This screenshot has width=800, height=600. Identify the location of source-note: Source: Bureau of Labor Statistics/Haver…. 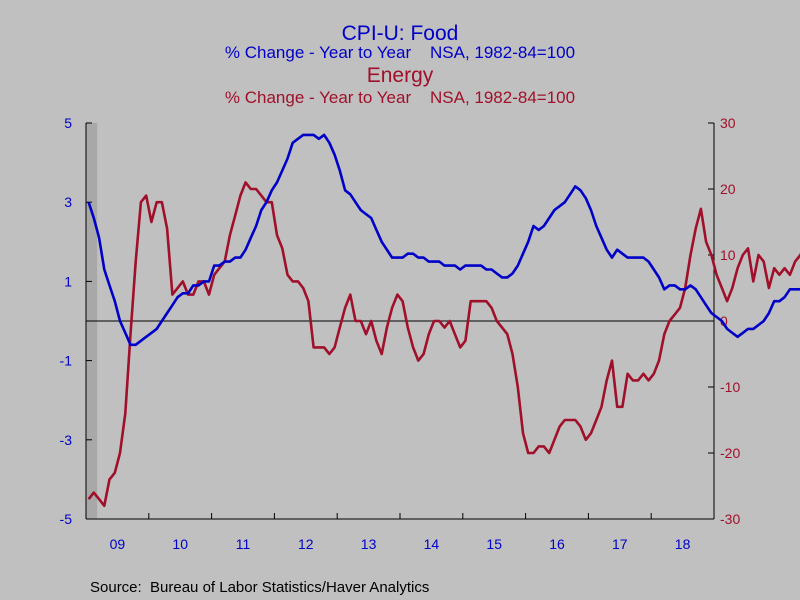
(259, 587).